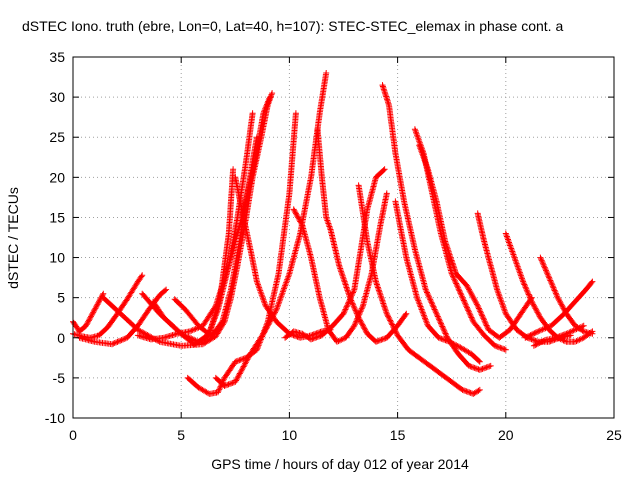 The image size is (640, 480). I want to click on x-tick-label: 10, so click(290, 435).